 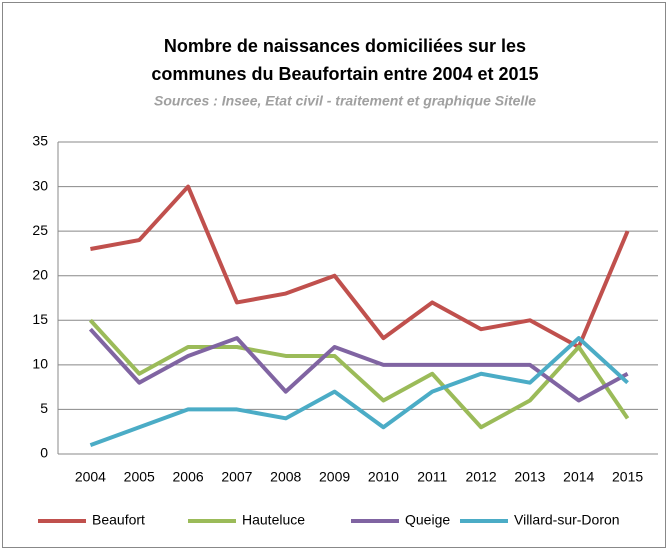 What do you see at coordinates (188, 477) in the screenshot?
I see `x-tick-label: 2006` at bounding box center [188, 477].